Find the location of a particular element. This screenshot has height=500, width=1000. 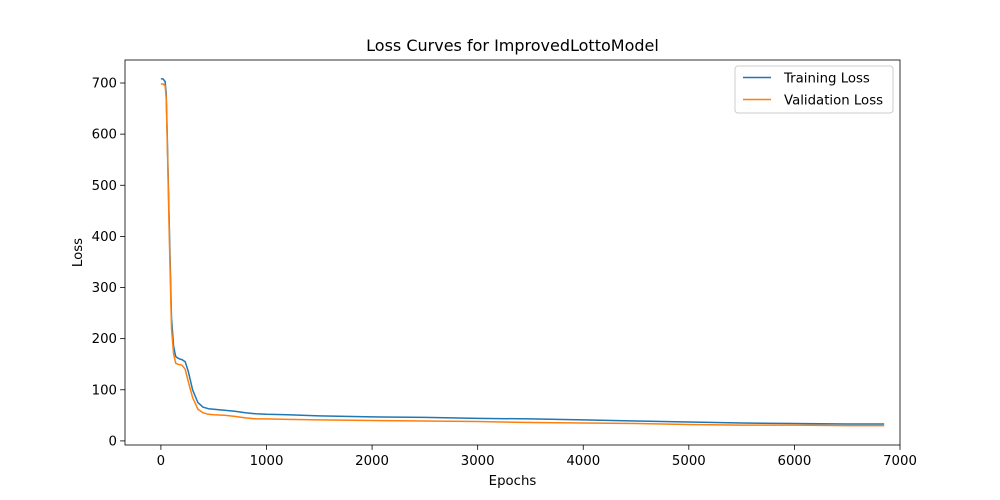

legend-box is located at coordinates (814, 89).